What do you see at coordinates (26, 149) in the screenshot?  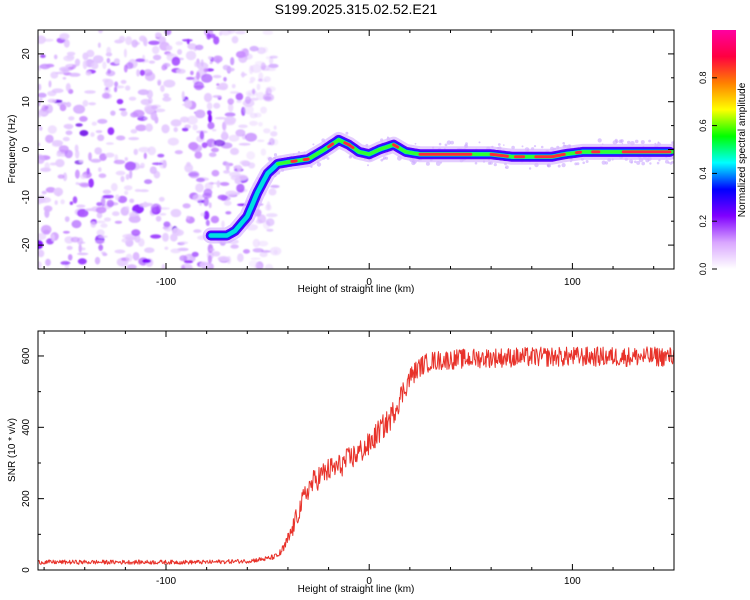 I see `y-tick-label: 0` at bounding box center [26, 149].